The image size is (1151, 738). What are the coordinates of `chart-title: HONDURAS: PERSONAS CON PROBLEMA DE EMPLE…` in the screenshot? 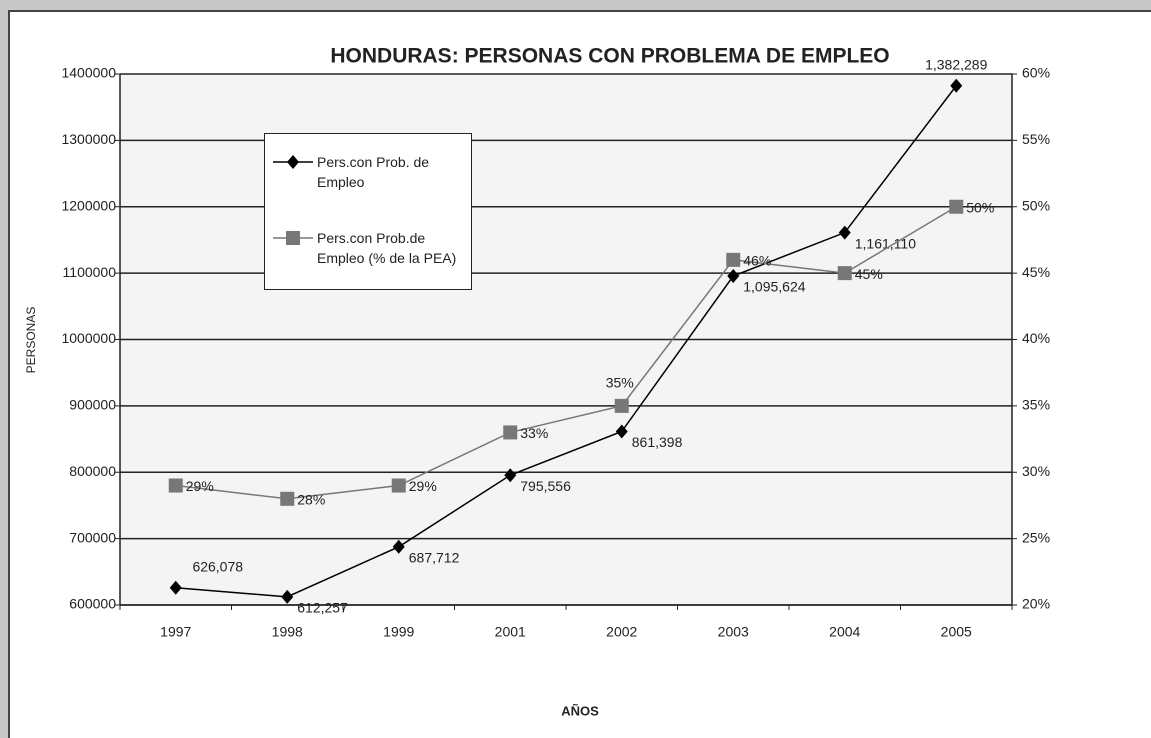 It's located at (609, 56).